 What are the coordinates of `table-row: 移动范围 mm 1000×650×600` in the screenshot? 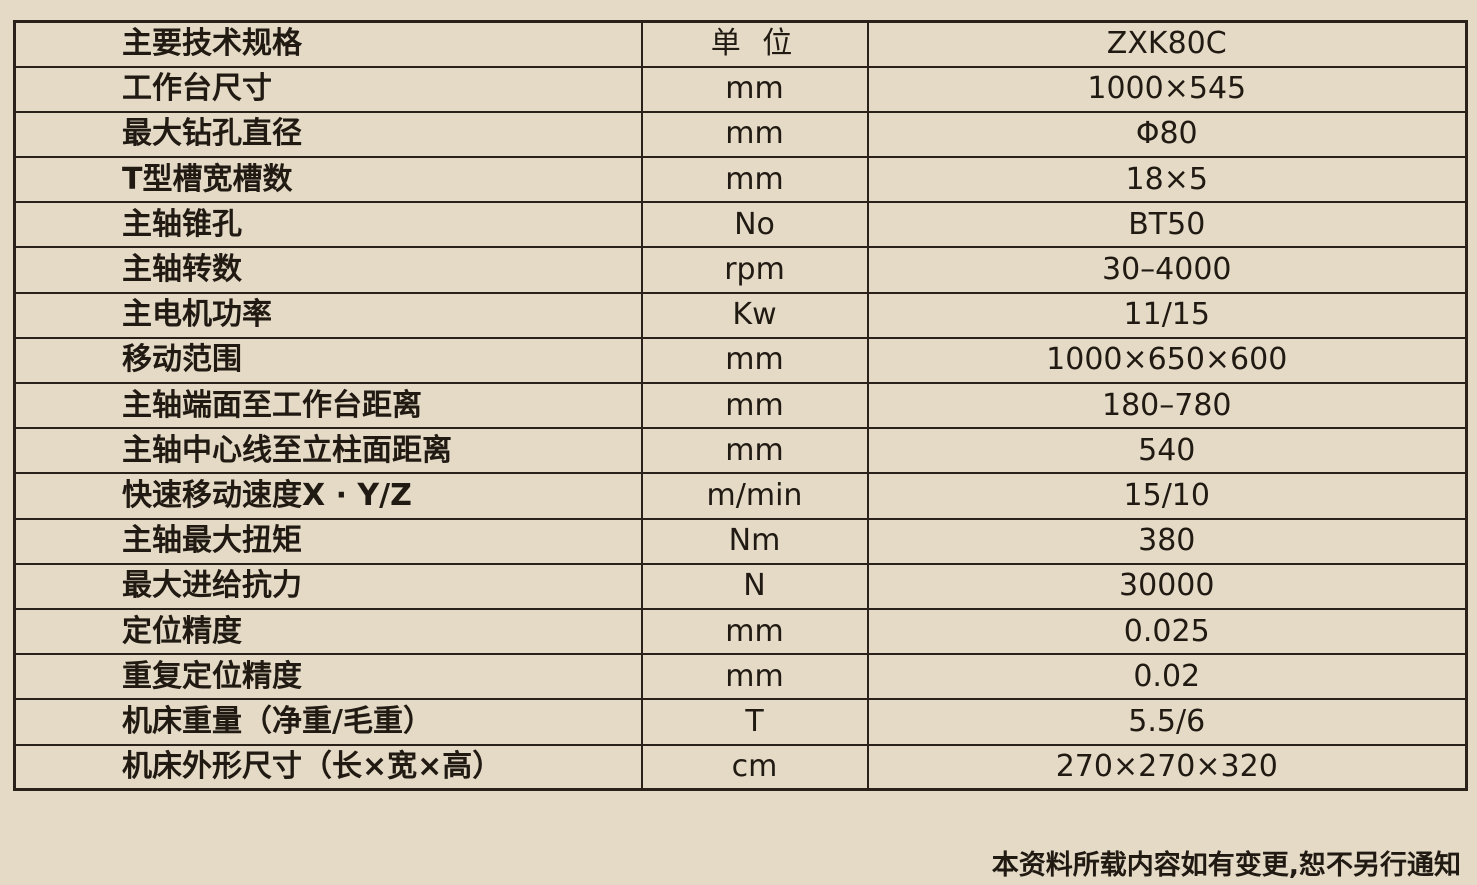 It's located at (740, 360).